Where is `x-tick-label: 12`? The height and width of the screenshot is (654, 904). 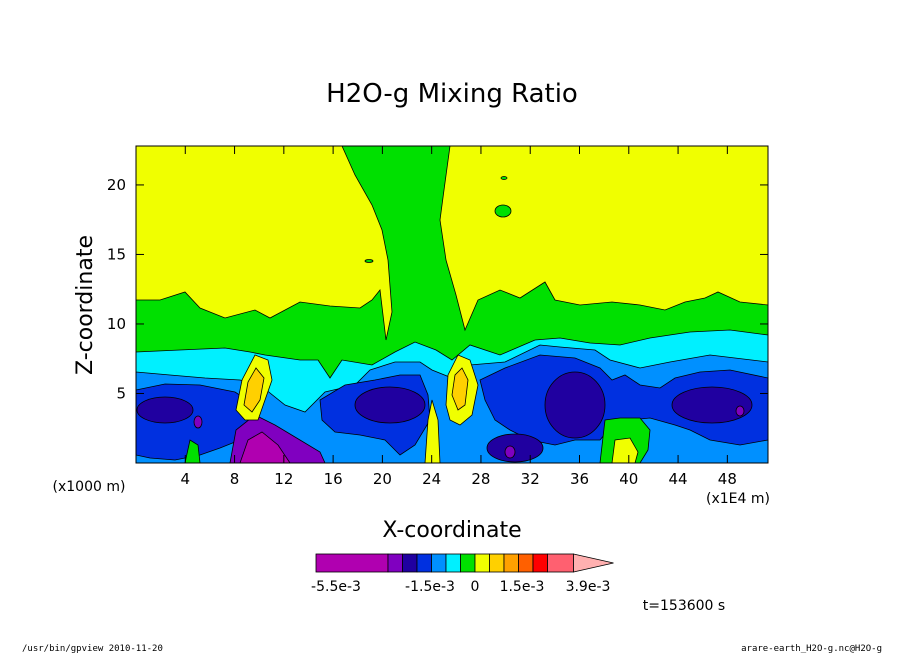 x-tick-label: 12 is located at coordinates (283, 479).